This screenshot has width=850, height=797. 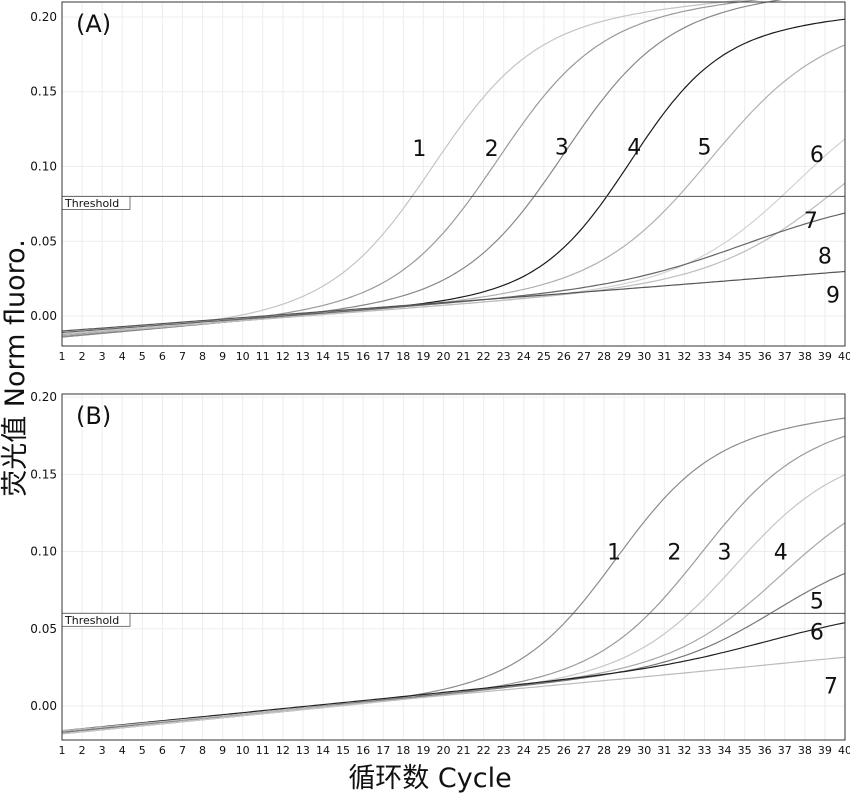 I want to click on x-axis-title: 循环数 Cycle, so click(x=429, y=778).